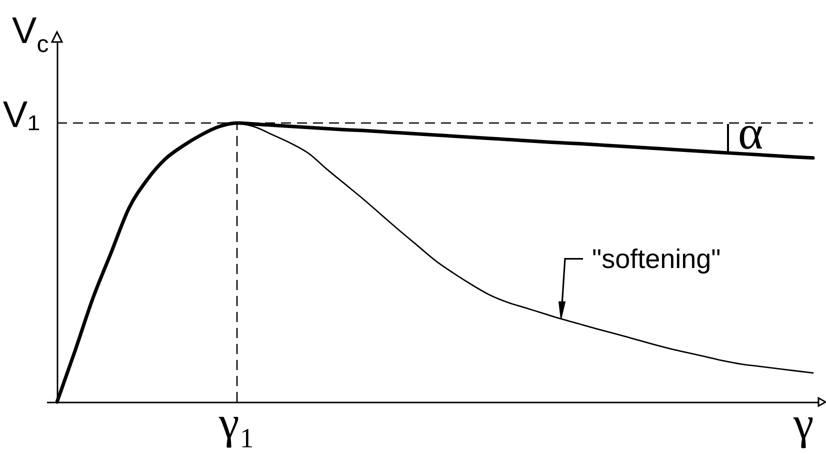 The width and height of the screenshot is (826, 454). Describe the element at coordinates (237, 422) in the screenshot. I see `annotation: γ₁` at that location.